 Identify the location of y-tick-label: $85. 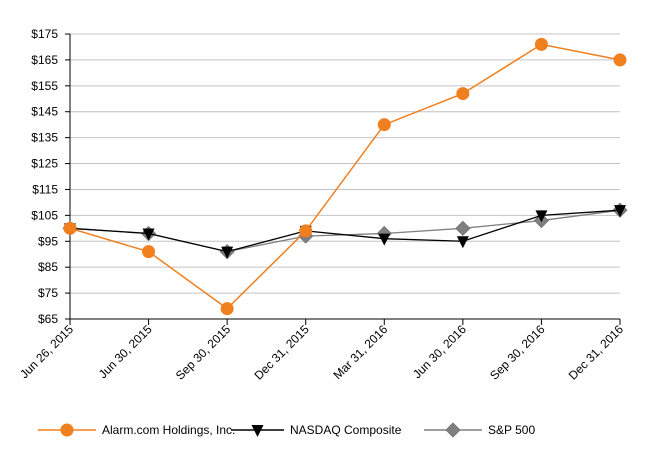
(48, 267).